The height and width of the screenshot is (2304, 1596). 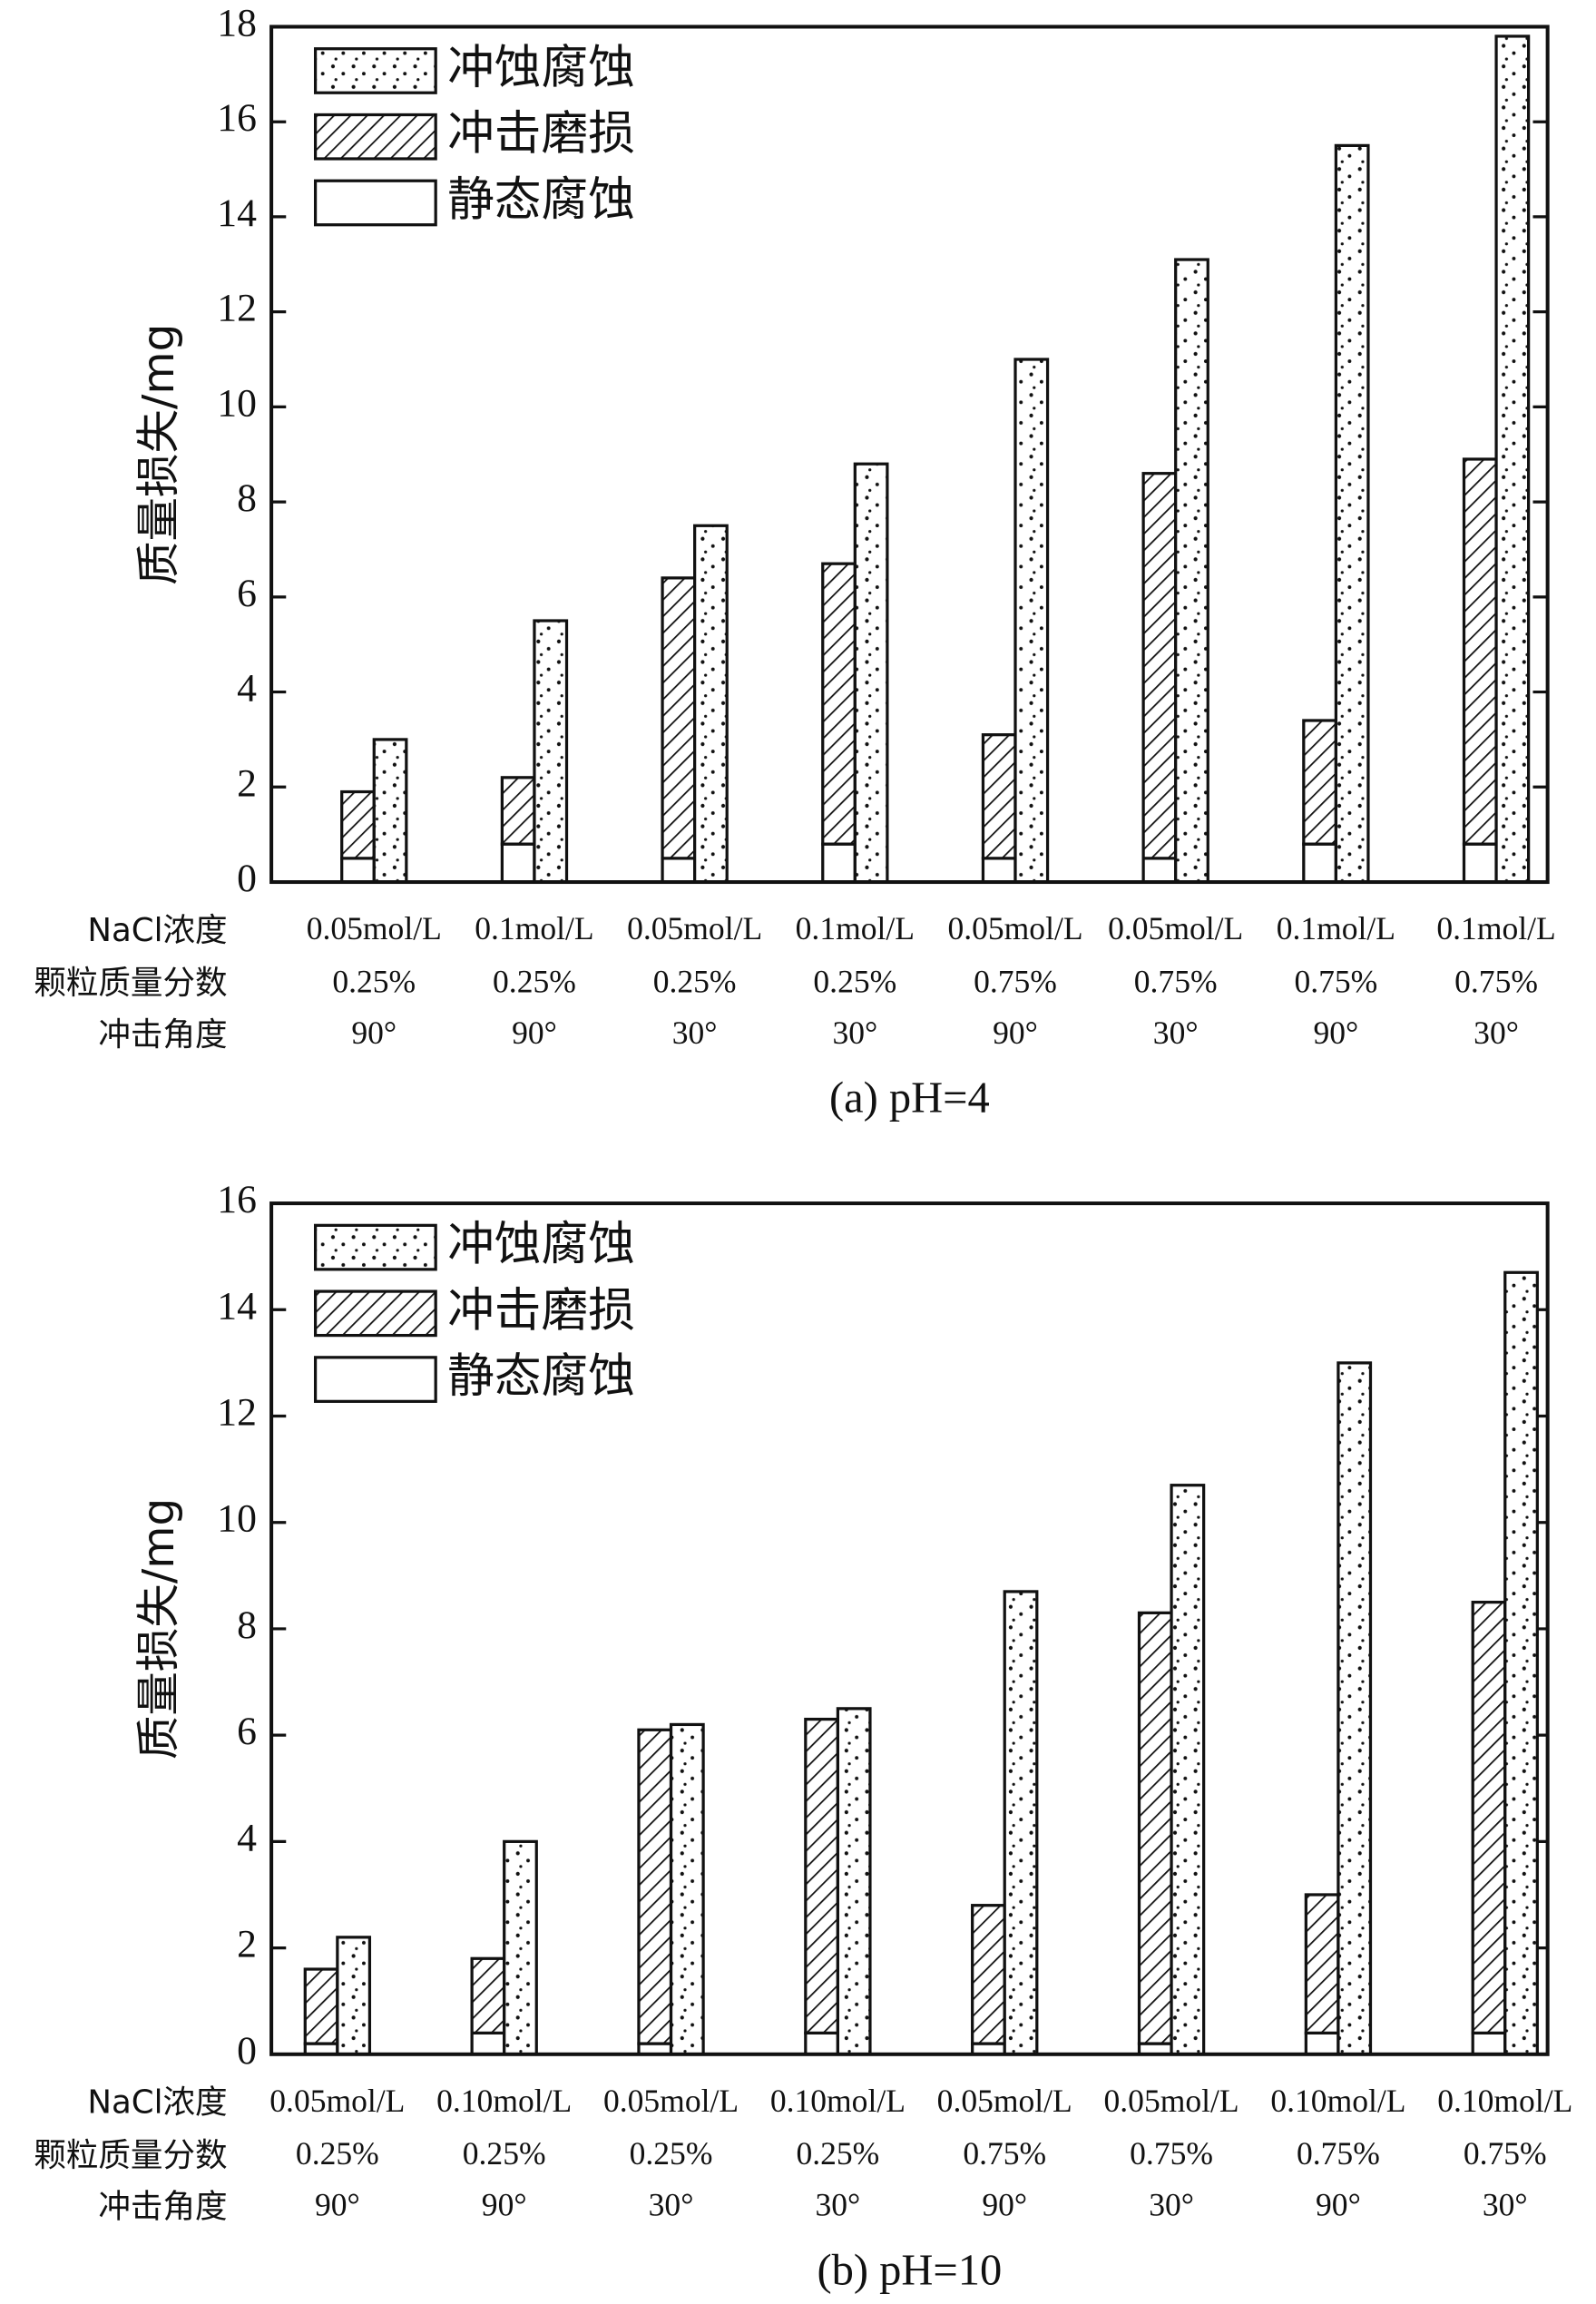 I want to click on legend-label: 冲击磨损, so click(x=541, y=134).